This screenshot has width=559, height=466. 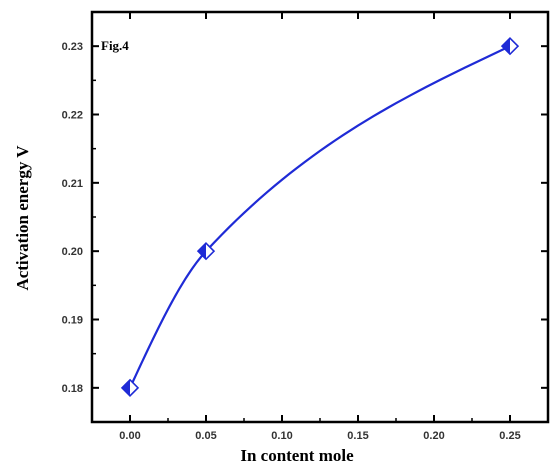 I want to click on x-axis-title: In content mole, so click(x=297, y=455).